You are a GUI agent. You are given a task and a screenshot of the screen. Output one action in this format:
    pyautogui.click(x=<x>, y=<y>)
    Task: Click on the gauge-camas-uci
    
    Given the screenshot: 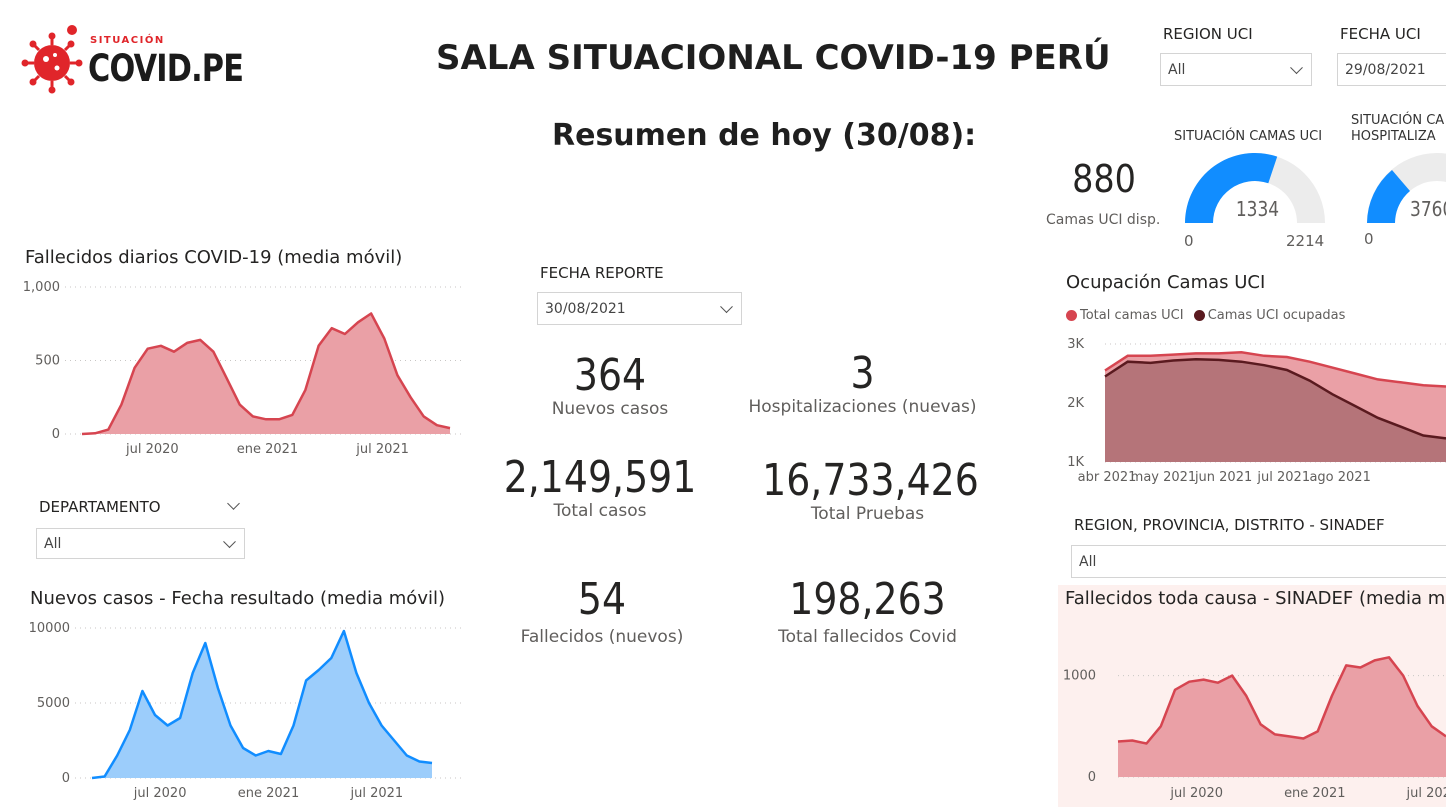 What is the action you would take?
    pyautogui.click(x=1255, y=187)
    